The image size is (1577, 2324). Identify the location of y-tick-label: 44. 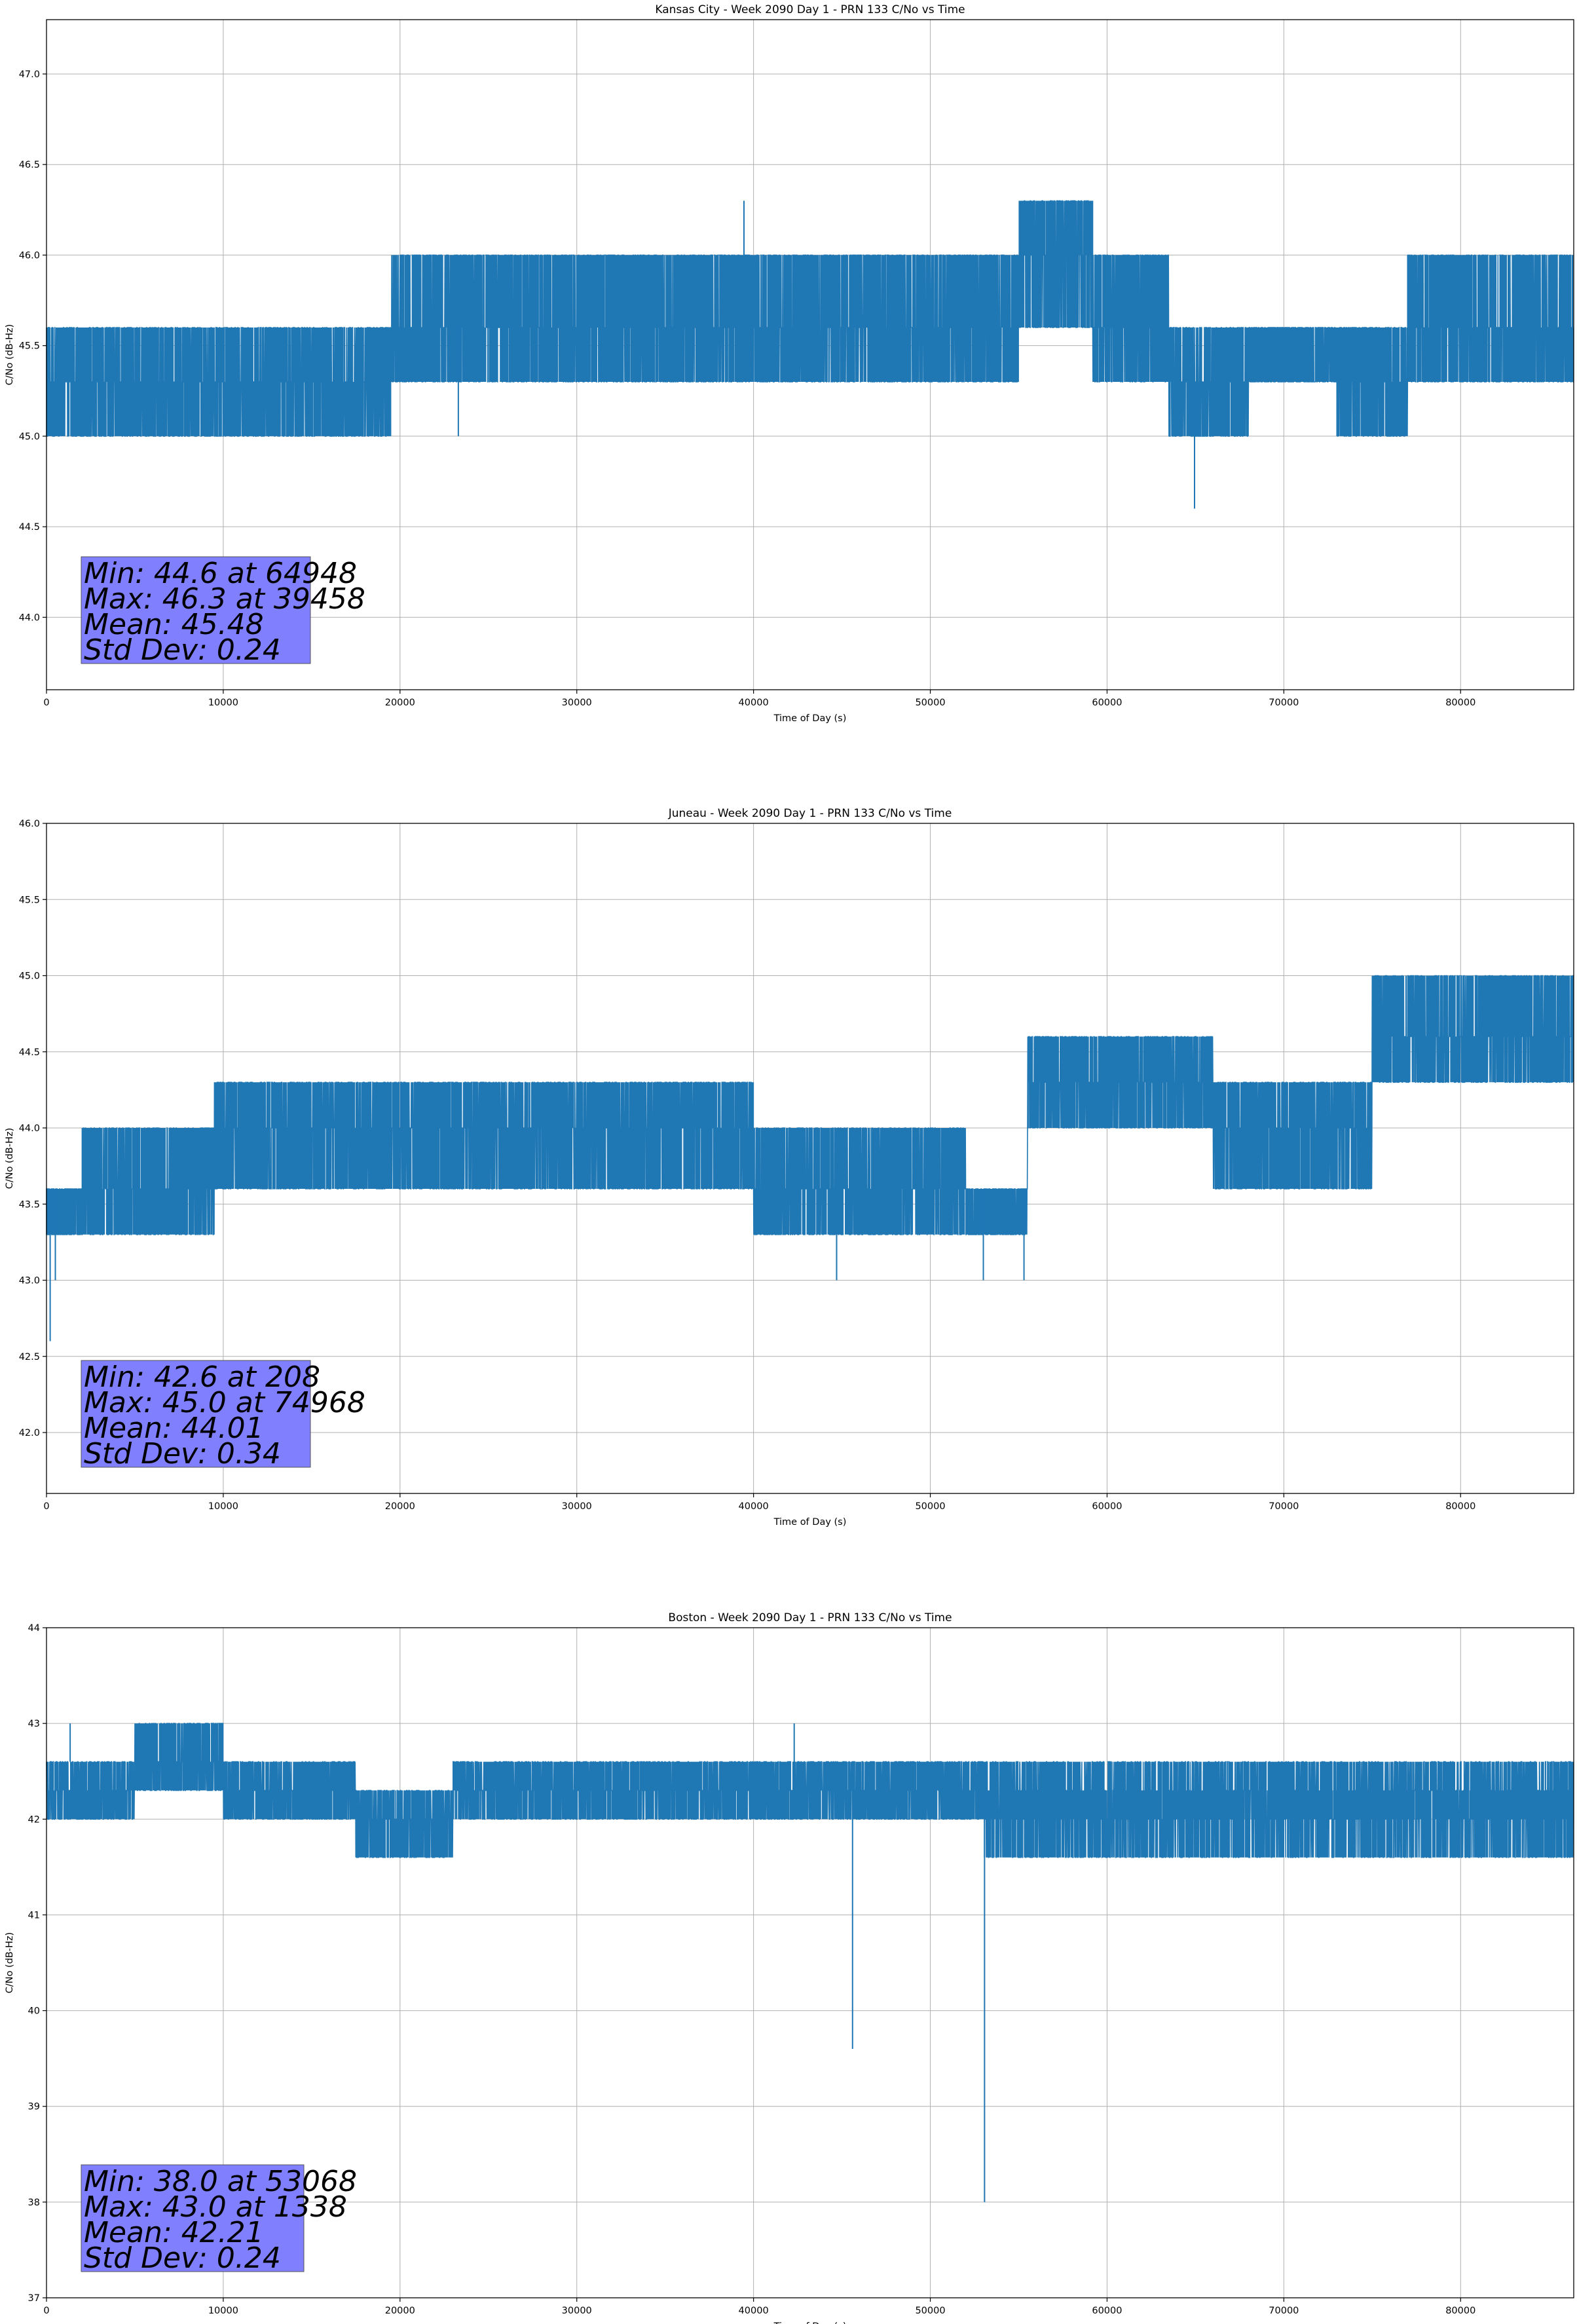
(34, 1628).